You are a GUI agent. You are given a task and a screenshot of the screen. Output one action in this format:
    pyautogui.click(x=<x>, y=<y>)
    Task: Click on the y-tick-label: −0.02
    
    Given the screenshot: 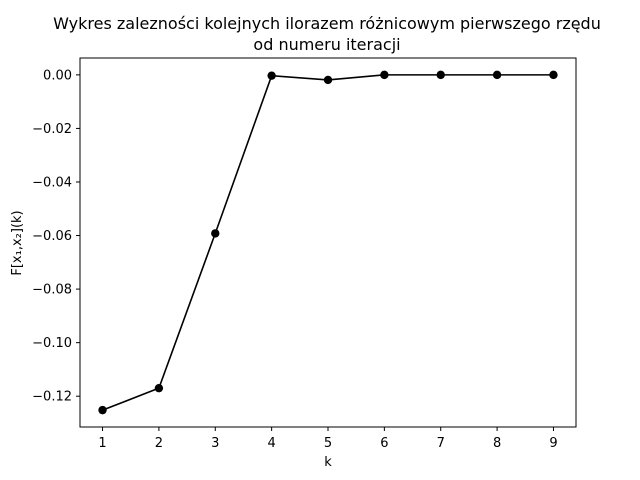 What is the action you would take?
    pyautogui.click(x=52, y=129)
    